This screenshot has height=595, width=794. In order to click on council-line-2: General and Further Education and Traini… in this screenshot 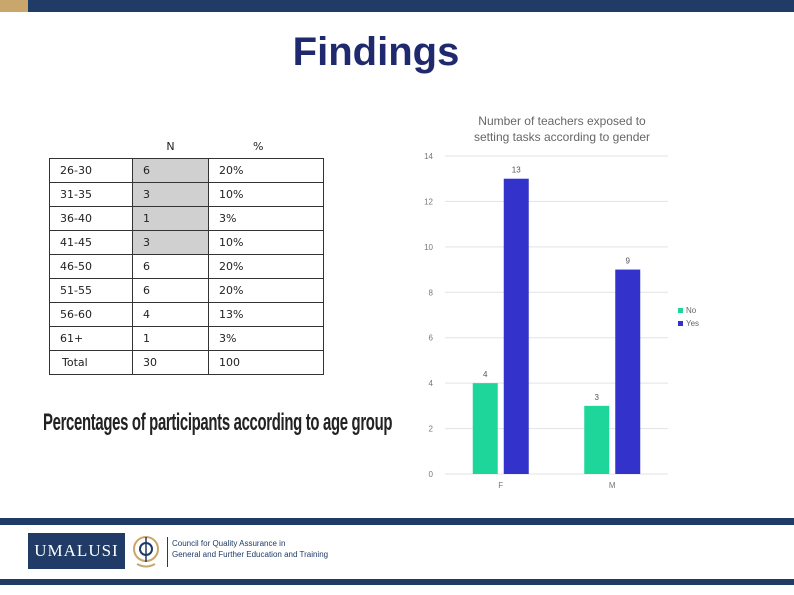, I will do `click(250, 554)`.